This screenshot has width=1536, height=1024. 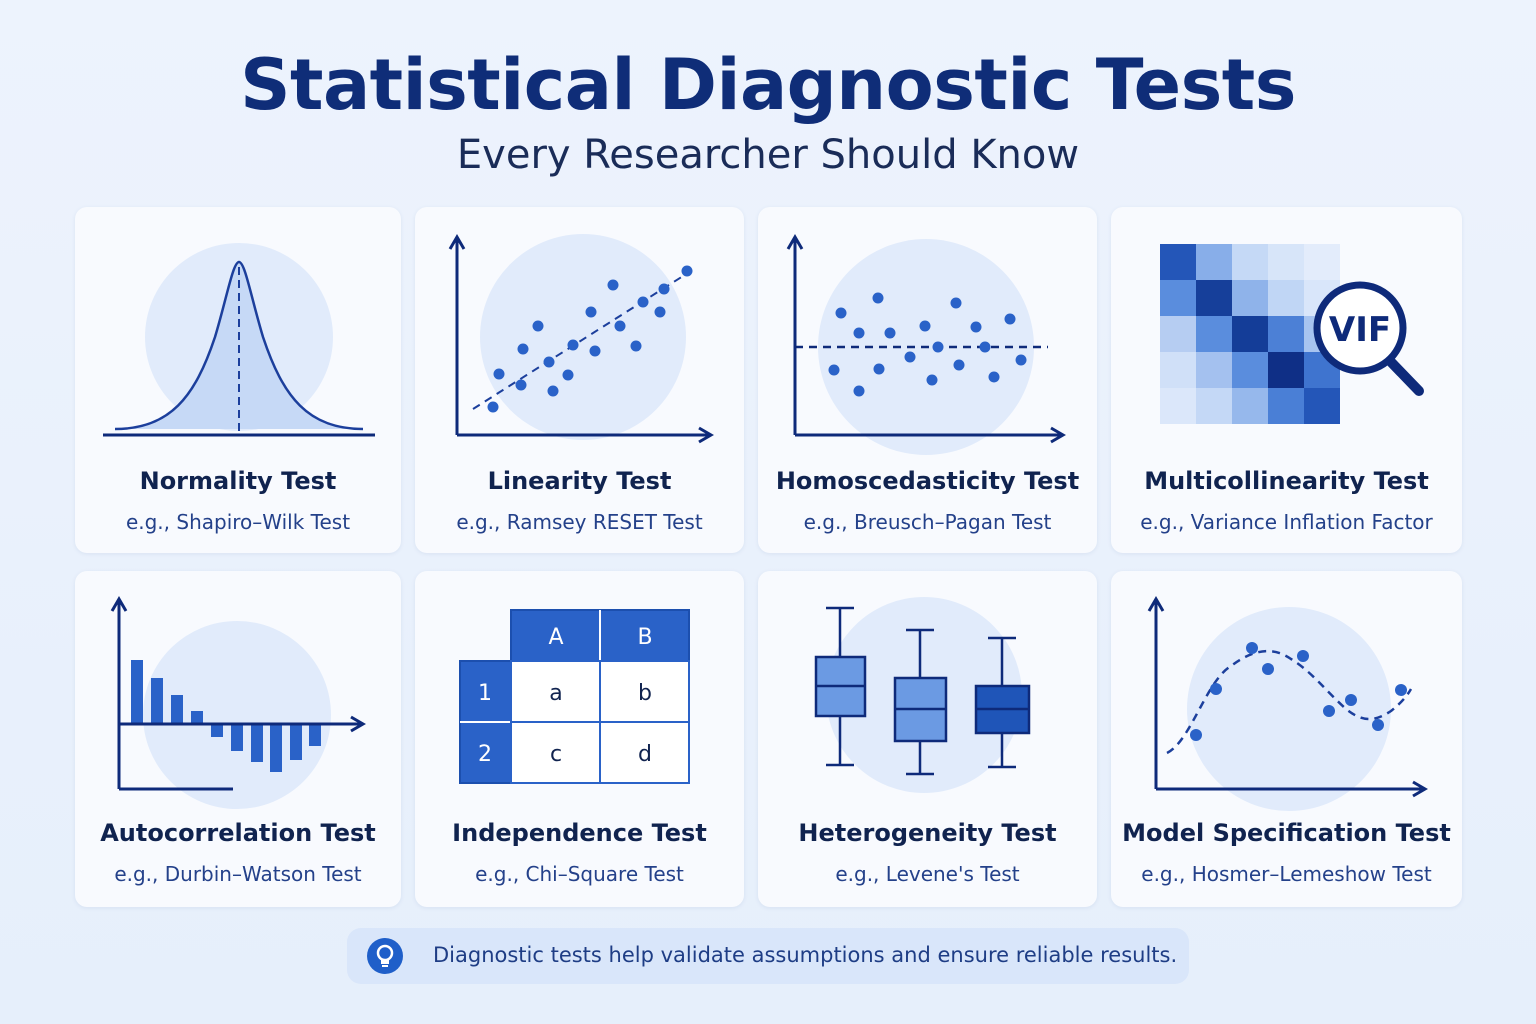 What do you see at coordinates (555, 637) in the screenshot?
I see `table-col-header: A` at bounding box center [555, 637].